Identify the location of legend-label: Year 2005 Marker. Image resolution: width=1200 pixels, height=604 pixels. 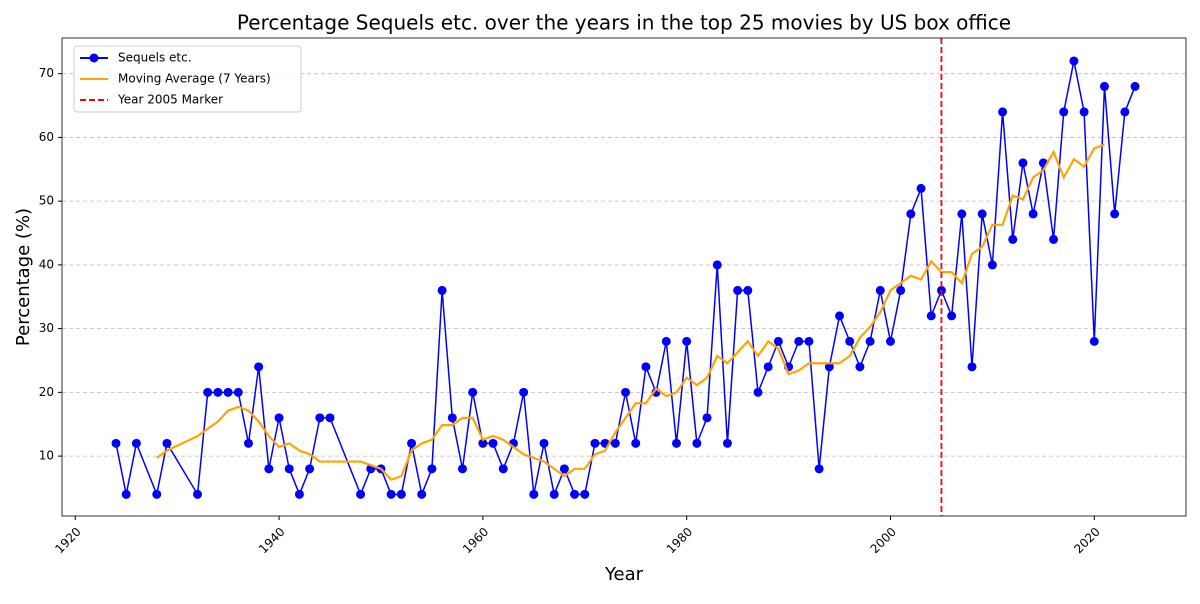
(170, 100).